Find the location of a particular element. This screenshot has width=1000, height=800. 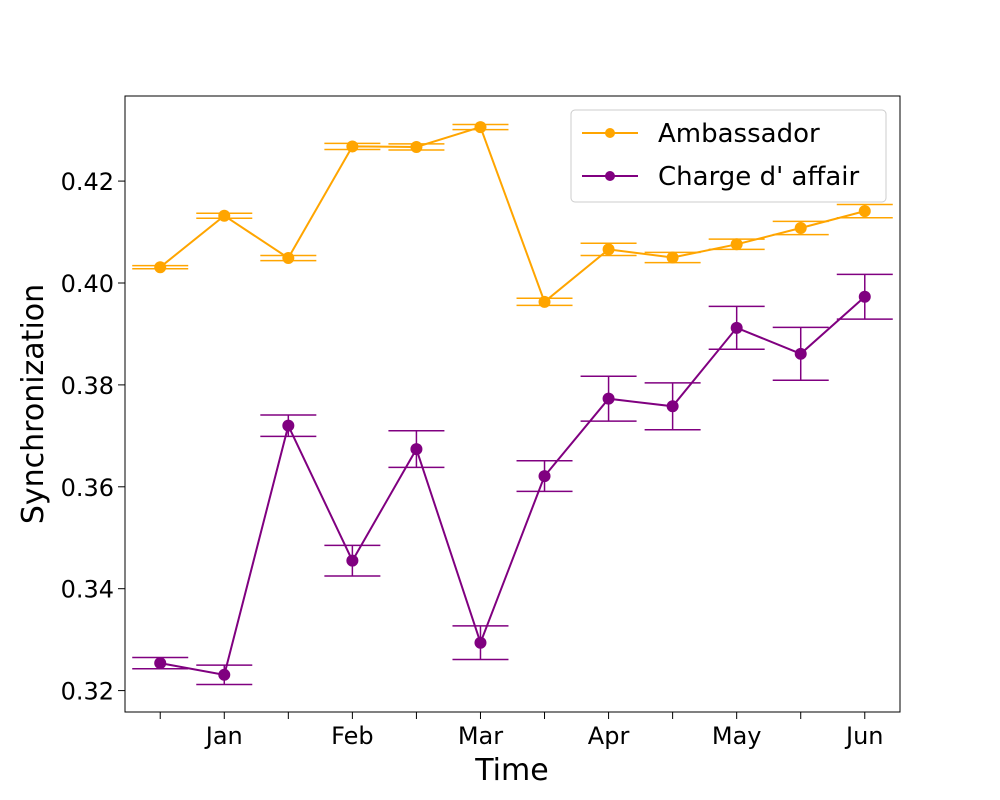

x-tick-label: Feb is located at coordinates (352, 736).